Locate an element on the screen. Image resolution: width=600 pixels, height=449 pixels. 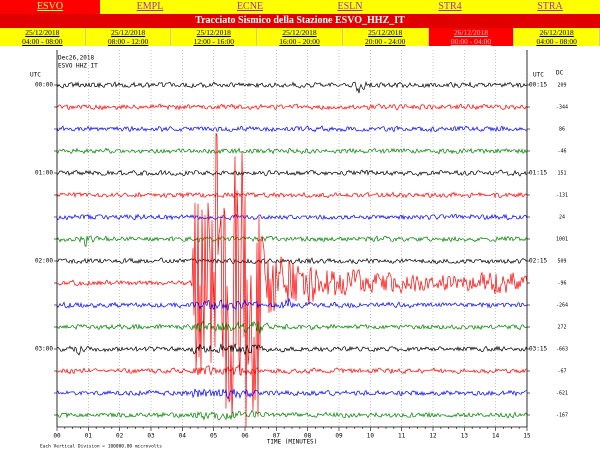
station-label: ESVO HHZ IT is located at coordinates (78, 66).